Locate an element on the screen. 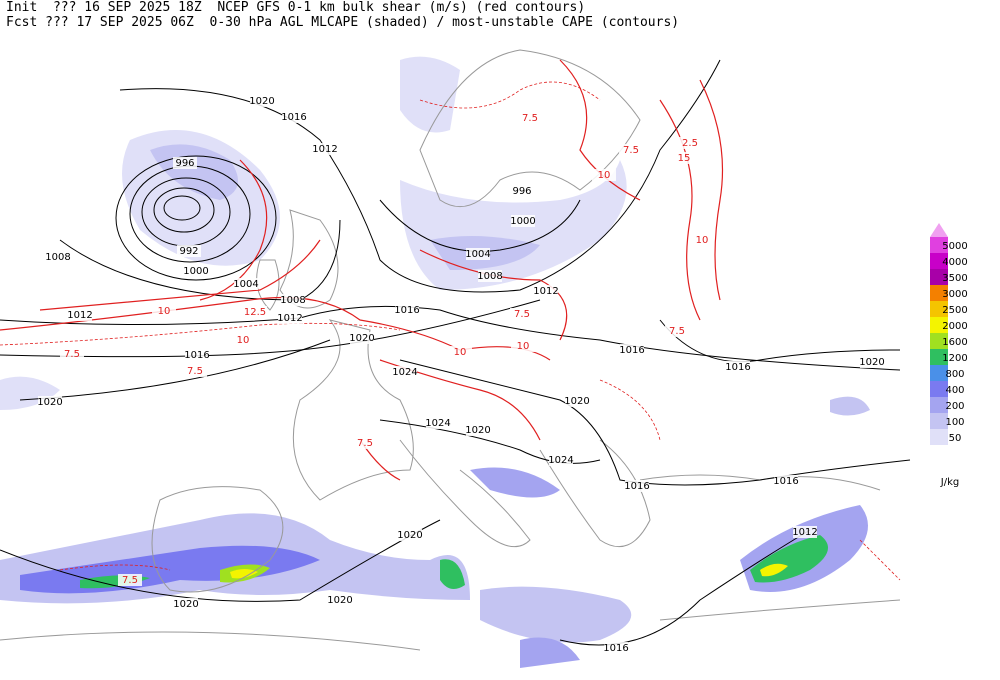 The image size is (1000, 680). legend-label: 3500 is located at coordinates (954, 278).